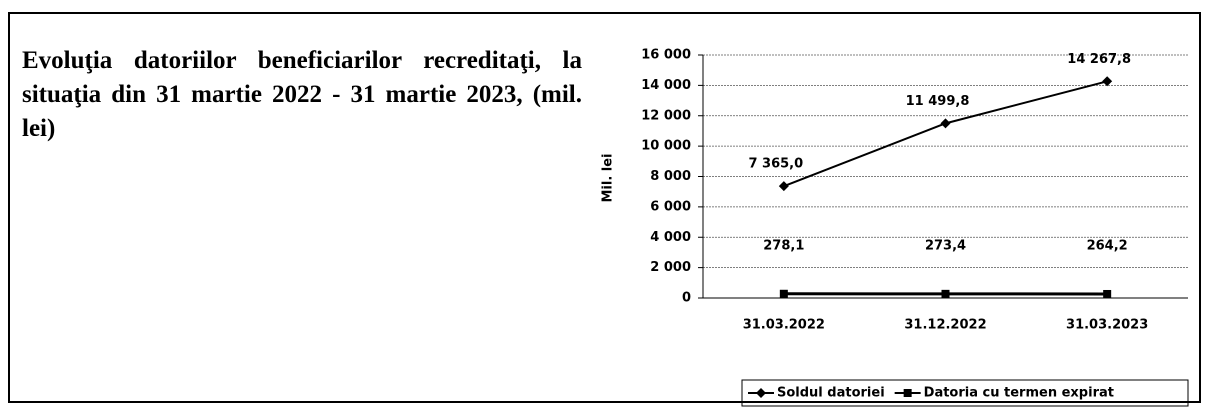 The height and width of the screenshot is (409, 1209). Describe the element at coordinates (666, 55) in the screenshot. I see `y-tick-label: 16 000` at that location.